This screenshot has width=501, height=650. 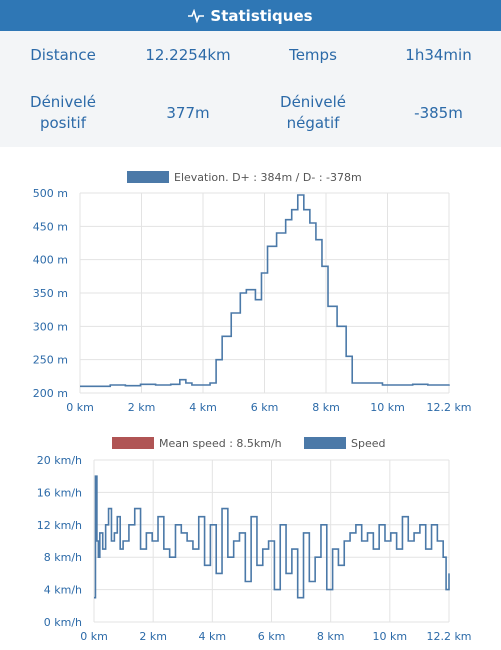 I want to click on y-tick-label: 20 km/h, so click(x=59, y=460).